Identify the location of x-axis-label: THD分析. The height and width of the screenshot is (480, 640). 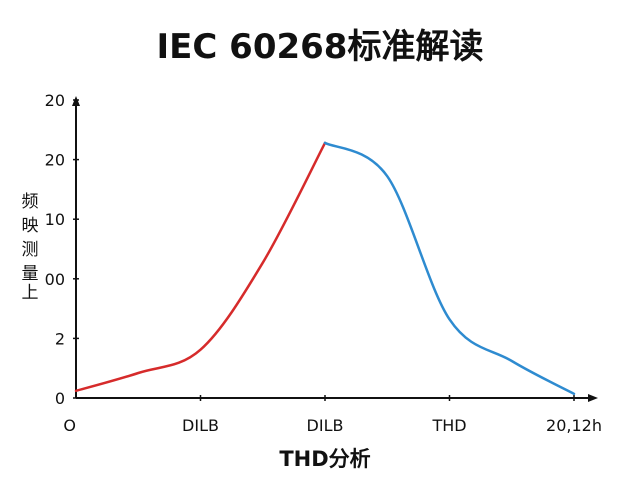
(324, 459).